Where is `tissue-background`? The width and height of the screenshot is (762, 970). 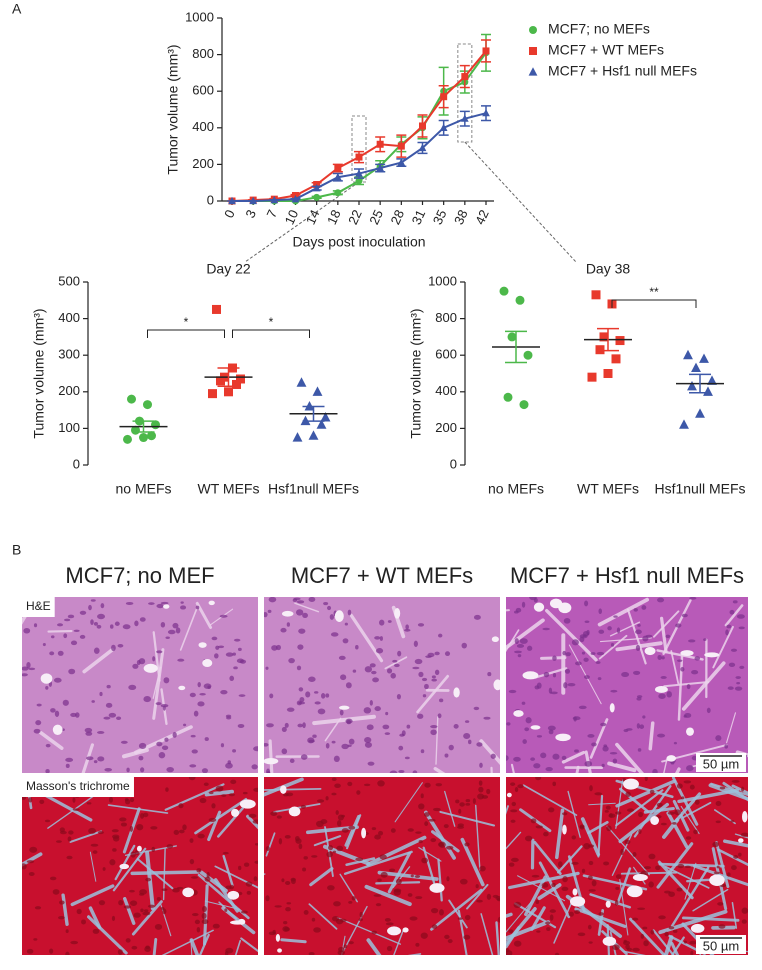 tissue-background is located at coordinates (382, 685).